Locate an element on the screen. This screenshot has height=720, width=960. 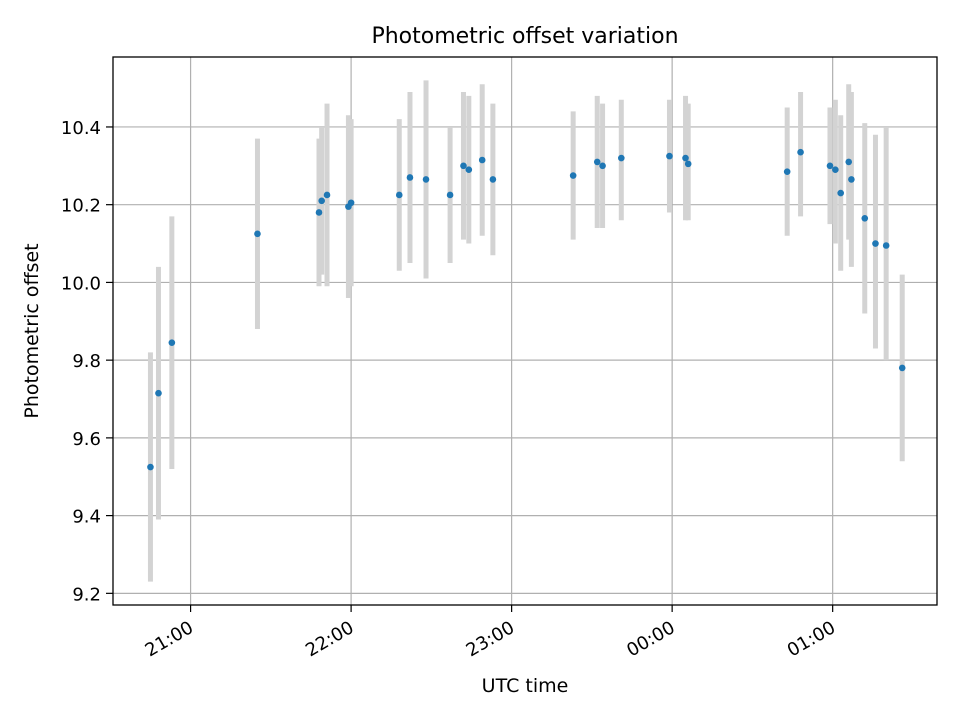
y-tick-label: 9.8 is located at coordinates (86, 361).